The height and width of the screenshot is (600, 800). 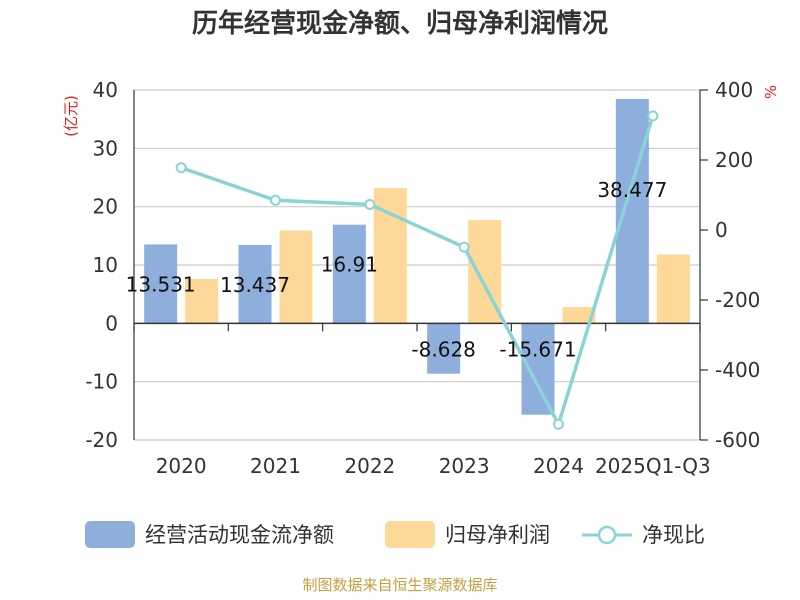 I want to click on data-label-cashflow: 13.531, so click(x=161, y=284).